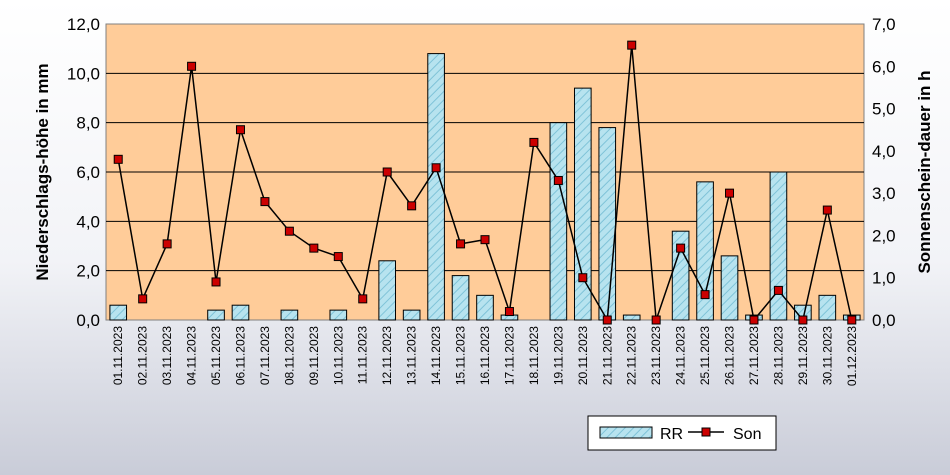  What do you see at coordinates (803, 355) in the screenshot?
I see `x-tick-label: 29.11.2023` at bounding box center [803, 355].